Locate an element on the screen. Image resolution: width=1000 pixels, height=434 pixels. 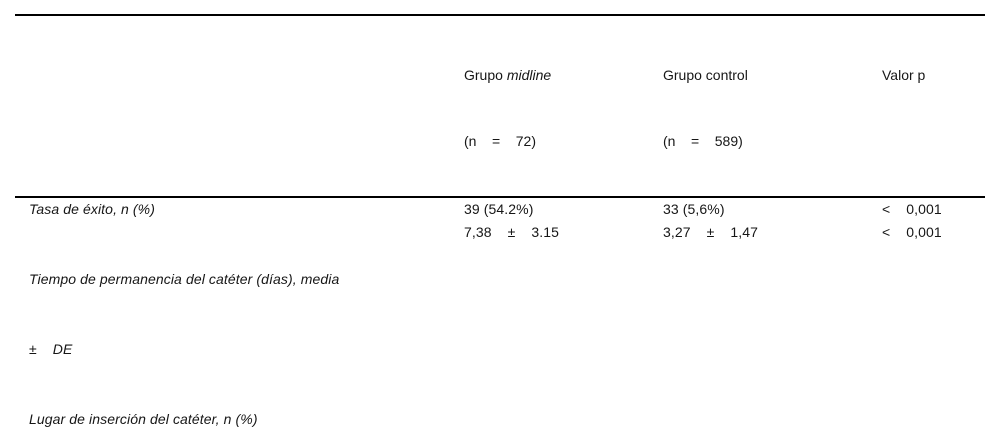
row-label: Lugar de inserción del catéter, n (%) is located at coordinates (143, 418).